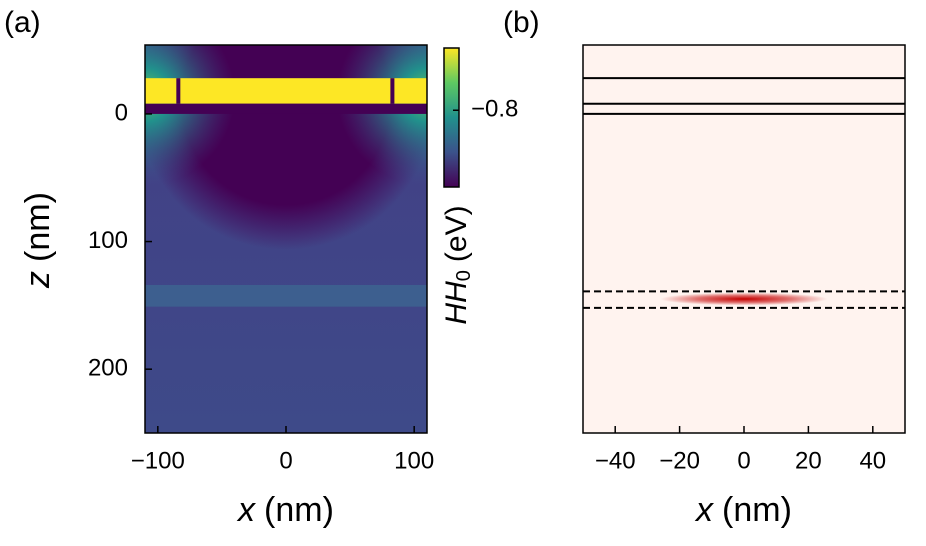  Describe the element at coordinates (872, 460) in the screenshot. I see `x-tick-label: 40` at that location.